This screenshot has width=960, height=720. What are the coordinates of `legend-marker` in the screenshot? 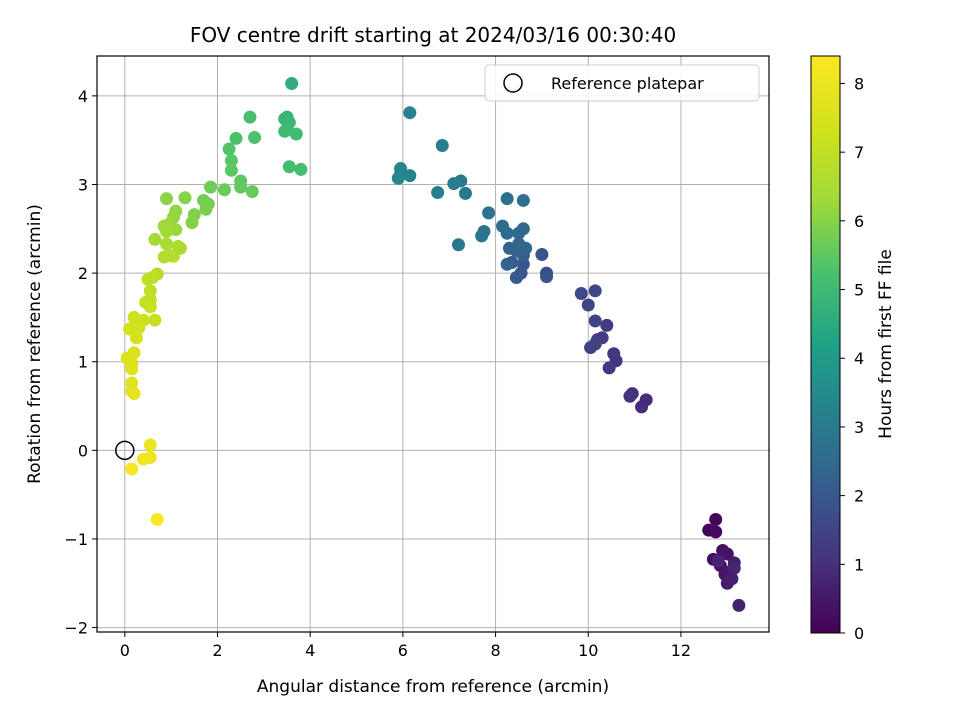 It's located at (513, 83).